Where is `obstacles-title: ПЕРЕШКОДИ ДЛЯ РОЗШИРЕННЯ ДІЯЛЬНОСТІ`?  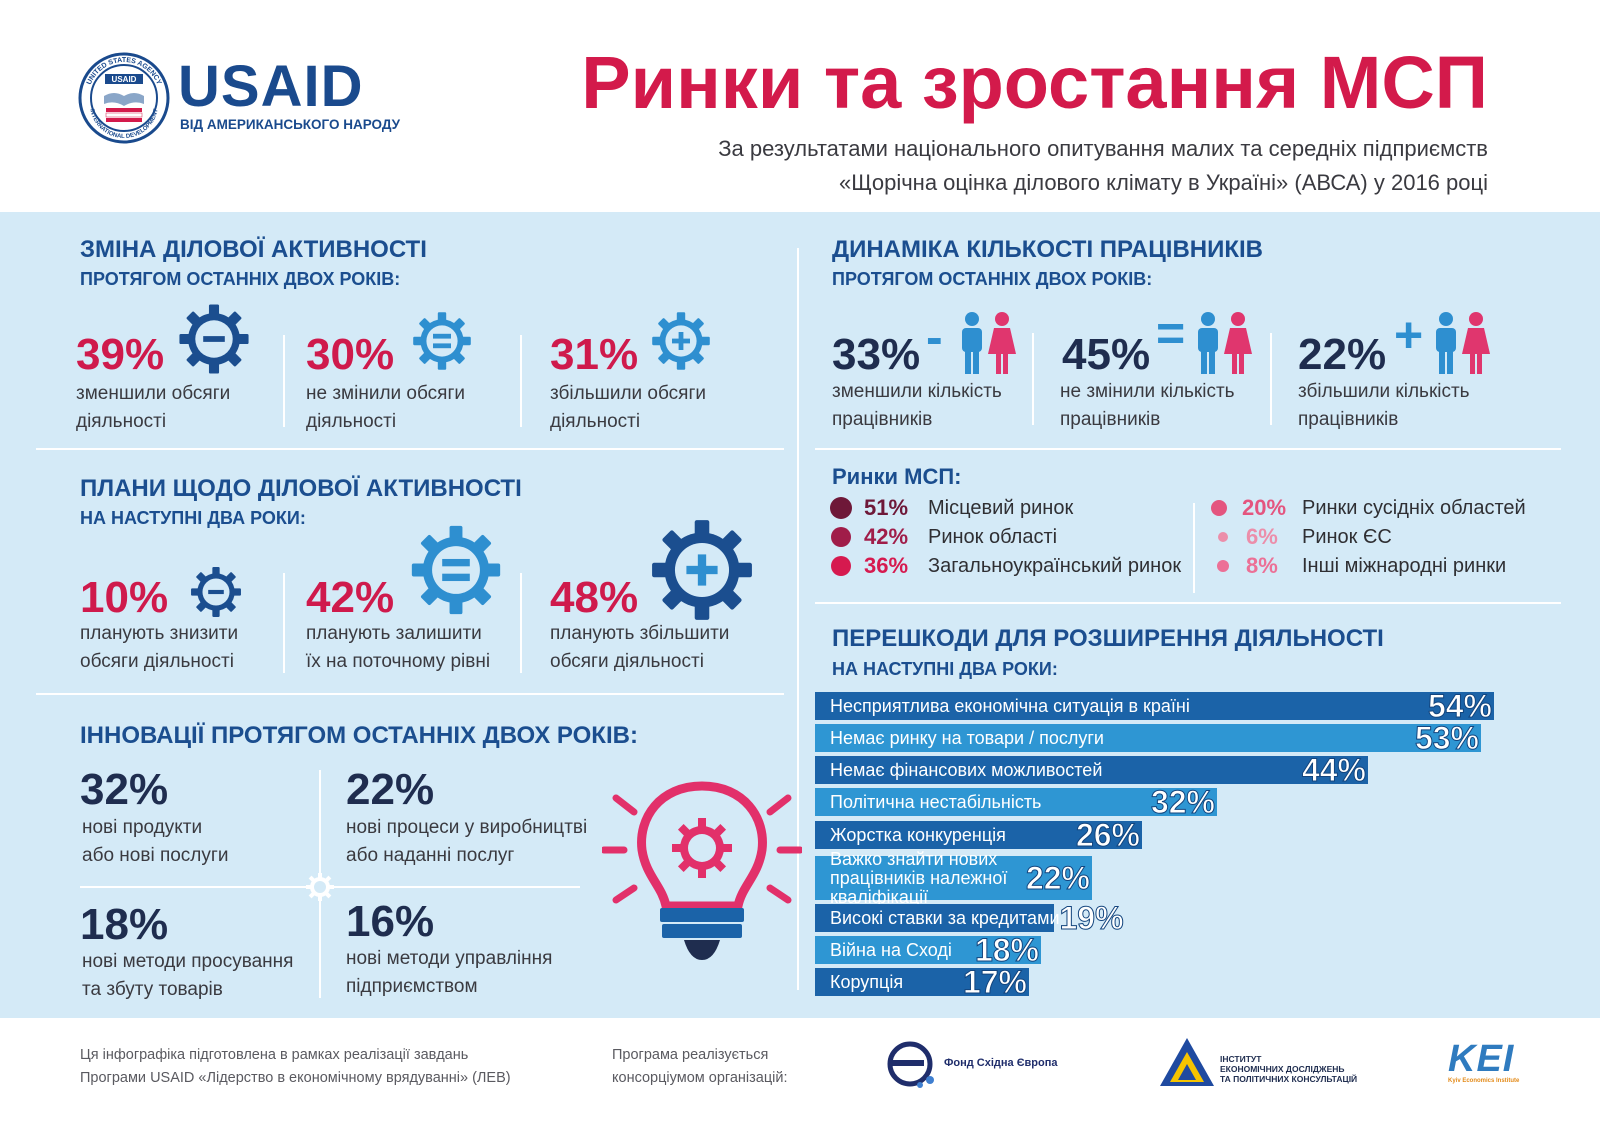
obstacles-title: ПЕРЕШКОДИ ДЛЯ РОЗШИРЕННЯ ДІЯЛЬНОСТІ is located at coordinates (1108, 638).